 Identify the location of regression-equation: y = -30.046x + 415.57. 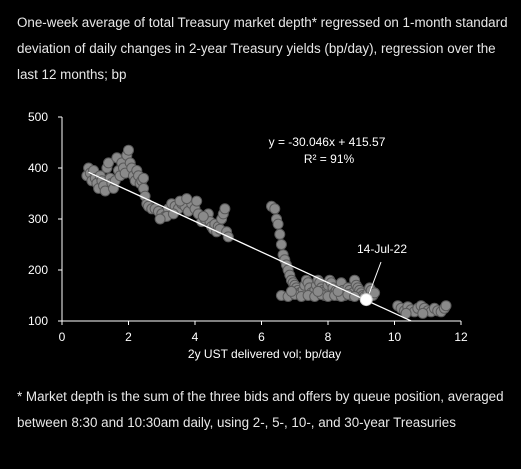
(327, 142).